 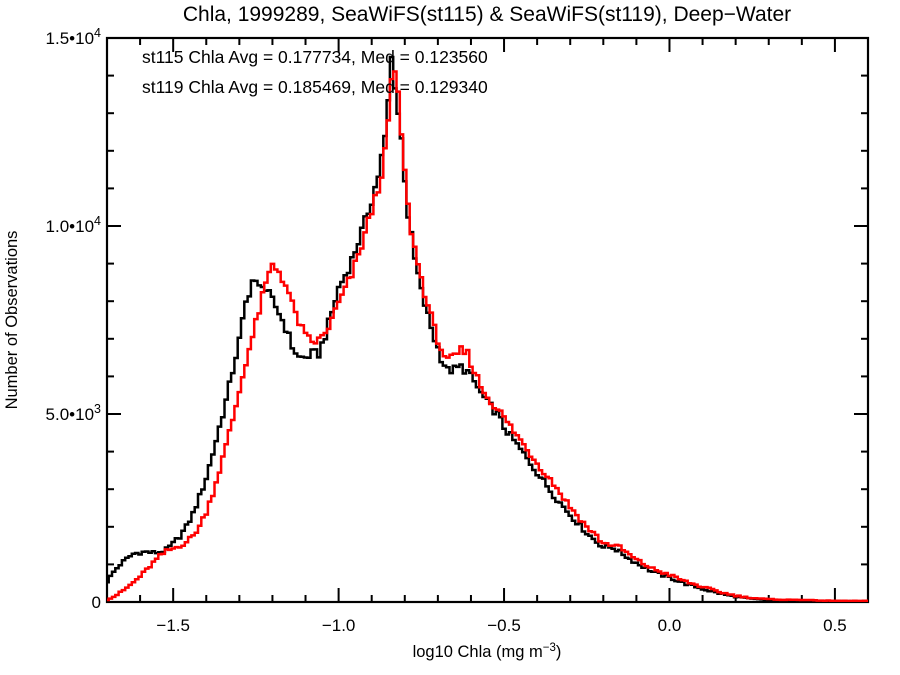 I want to click on x-axis-label: log10 Chla (mg m−3), so click(x=487, y=651).